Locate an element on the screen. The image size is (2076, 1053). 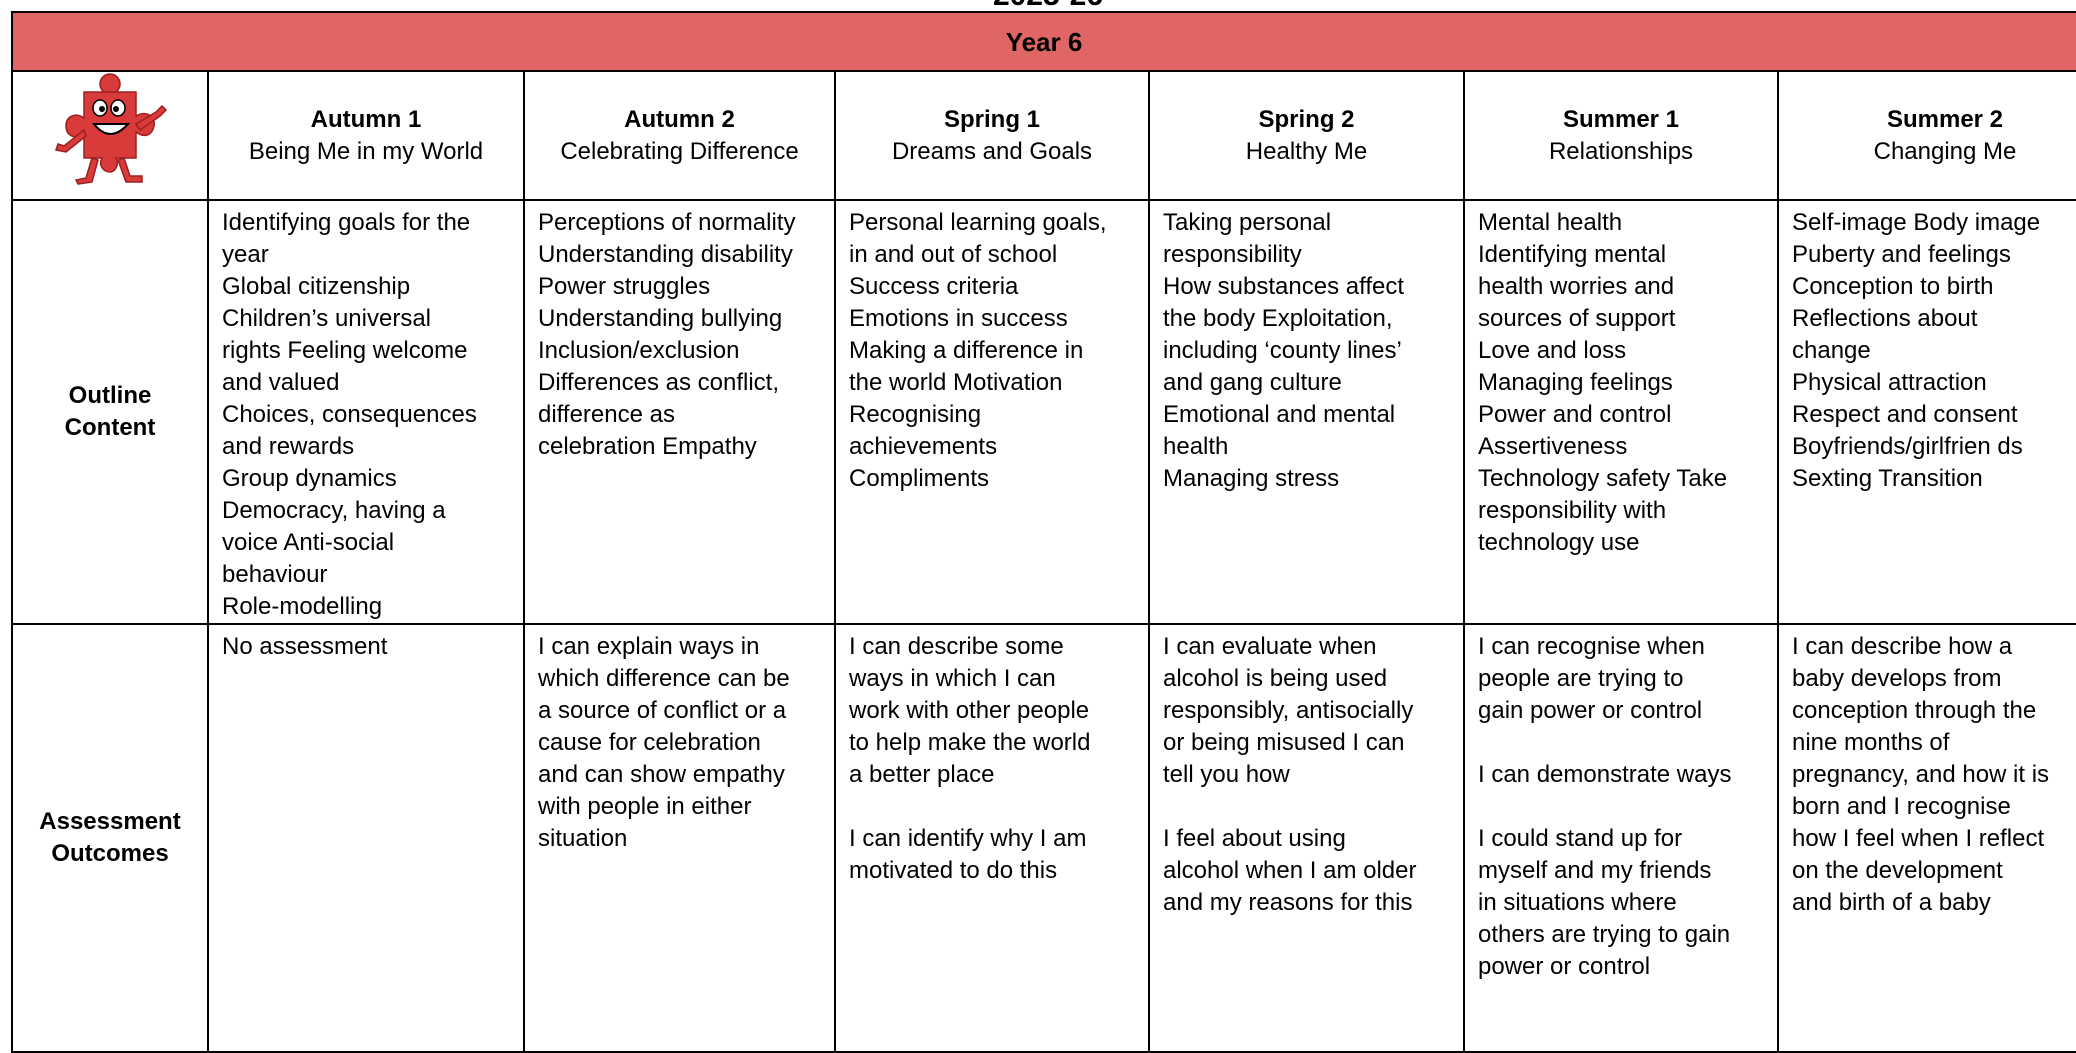
text-line: I can describe some is located at coordinates (956, 646).